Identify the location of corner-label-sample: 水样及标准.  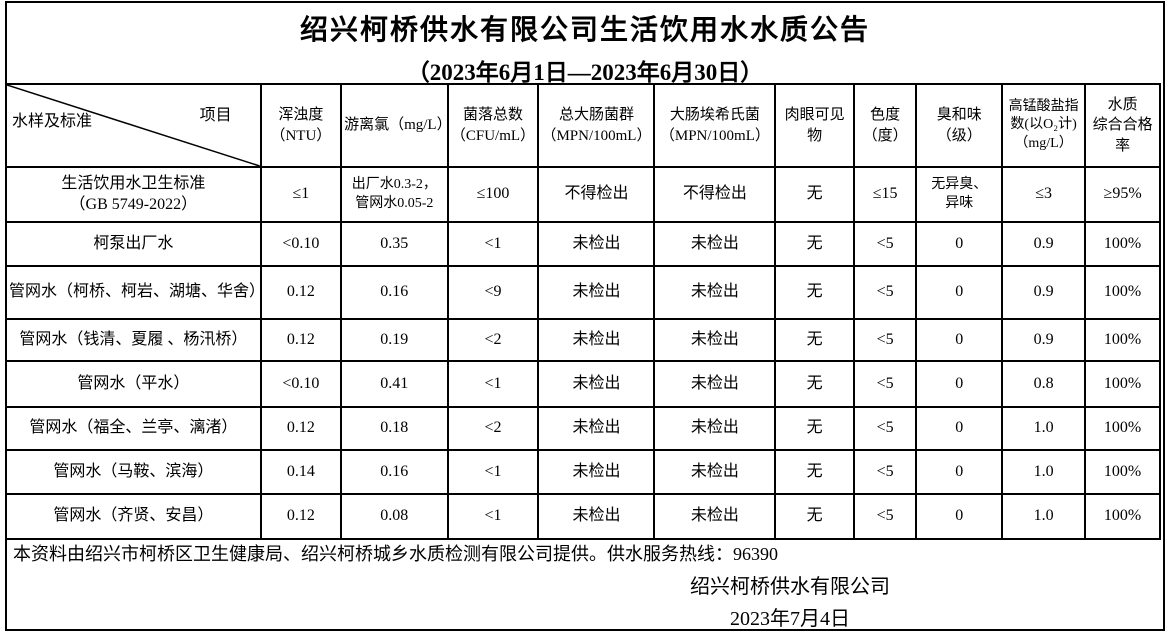
(52, 121).